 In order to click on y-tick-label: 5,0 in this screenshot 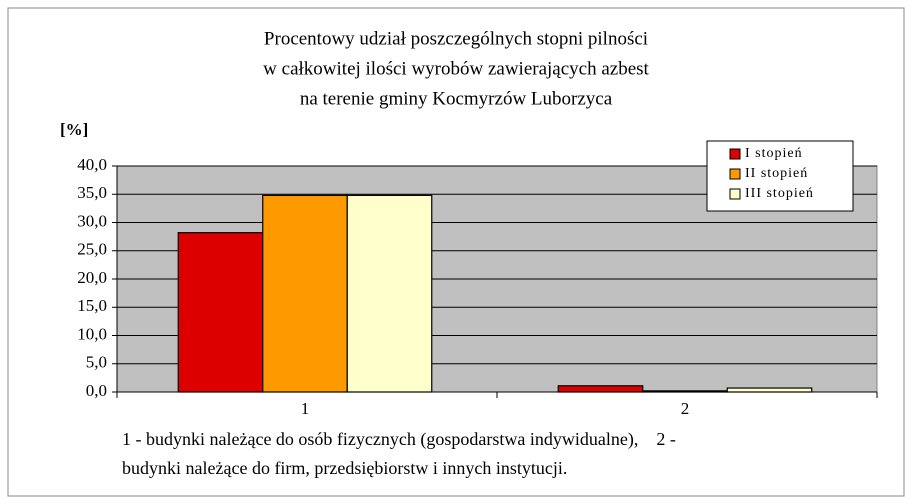, I will do `click(96, 362)`.